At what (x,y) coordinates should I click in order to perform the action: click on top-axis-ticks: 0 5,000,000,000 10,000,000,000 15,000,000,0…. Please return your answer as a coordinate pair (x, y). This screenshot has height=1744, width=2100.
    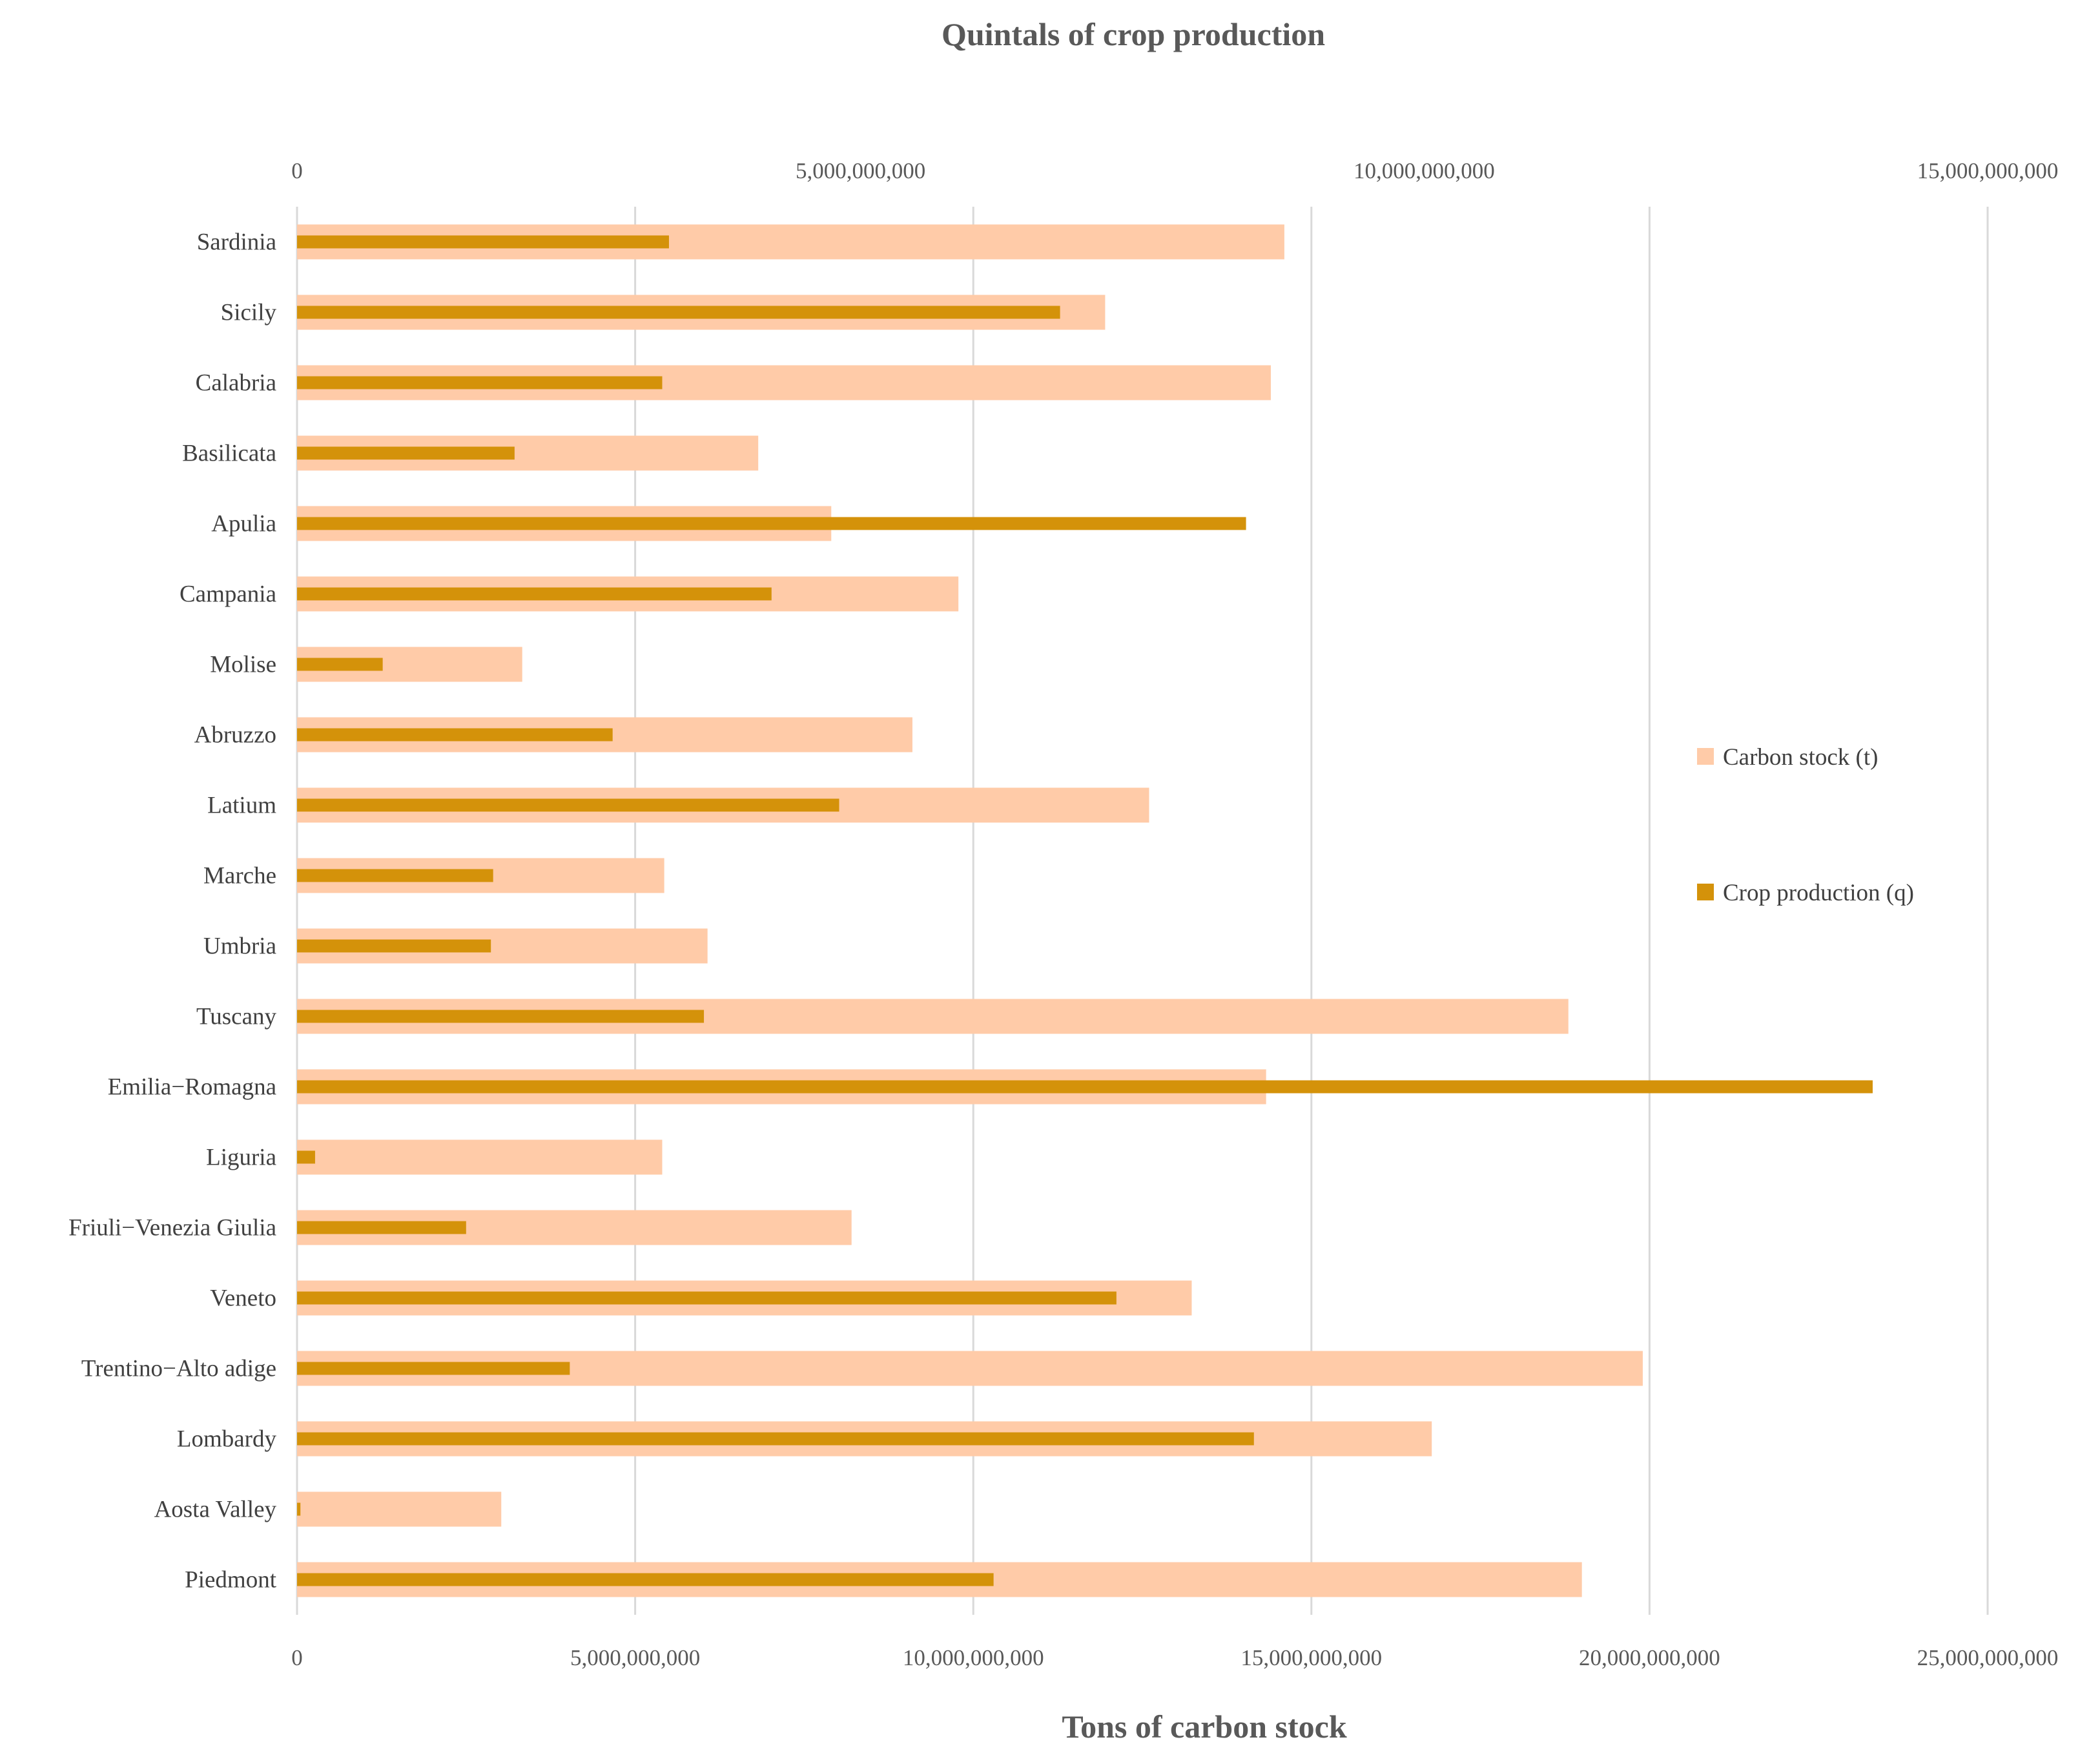
    Looking at the image, I should click on (1174, 171).